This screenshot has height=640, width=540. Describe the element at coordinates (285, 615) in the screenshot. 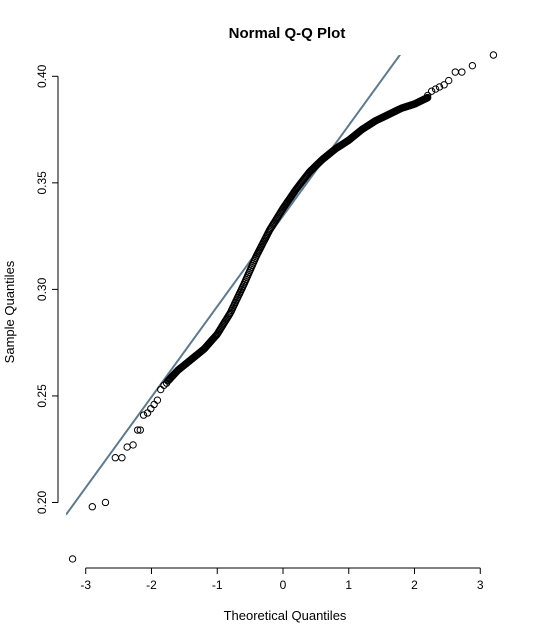

I see `x-axis-label: Theoretical Quantiles` at that location.